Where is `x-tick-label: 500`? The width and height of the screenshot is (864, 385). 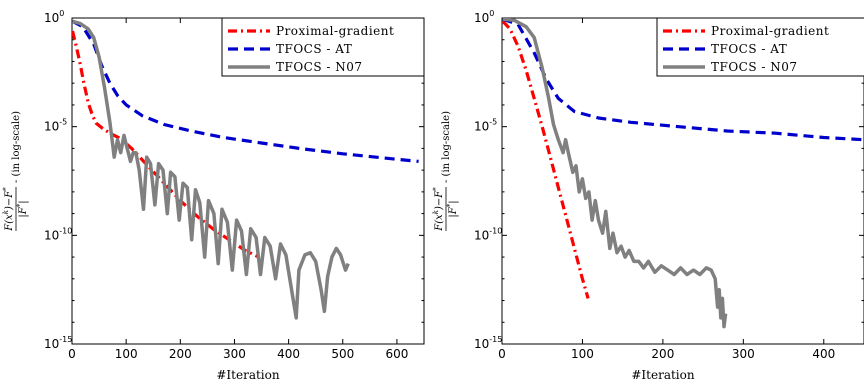
x-tick-label: 500 is located at coordinates (342, 354).